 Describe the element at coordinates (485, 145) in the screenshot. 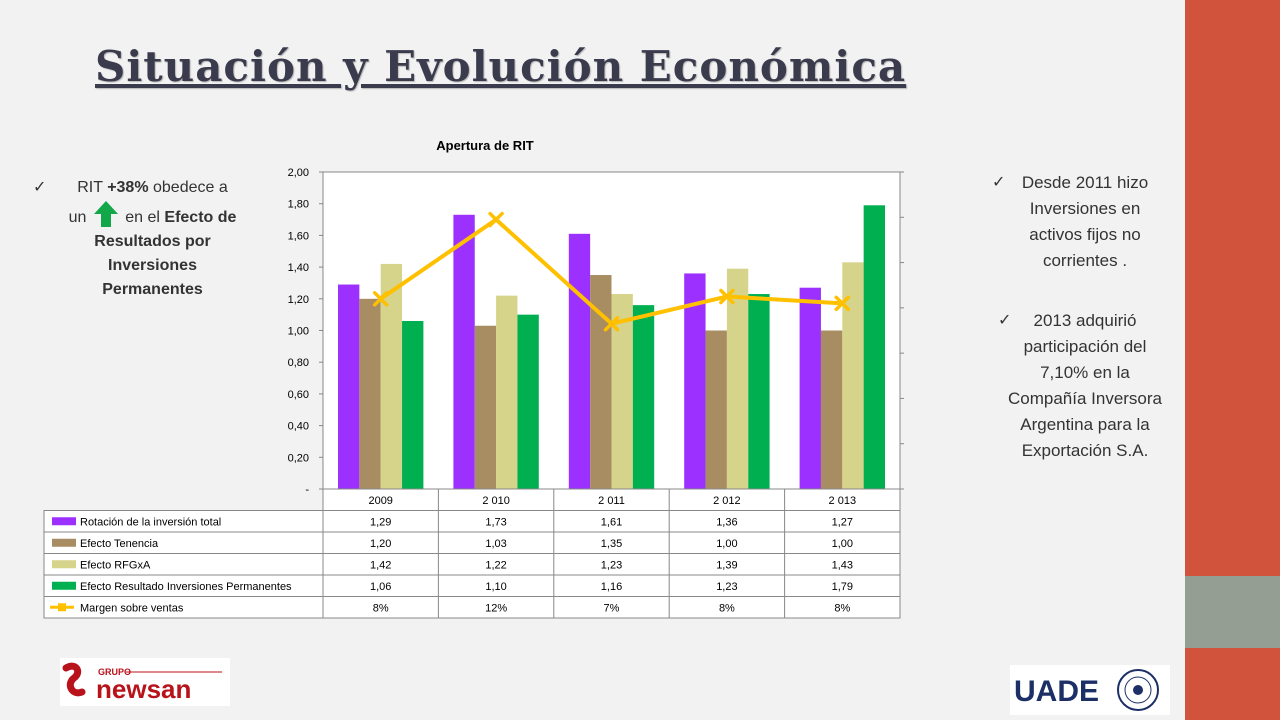

I see `chart-title: Apertura de RIT` at that location.